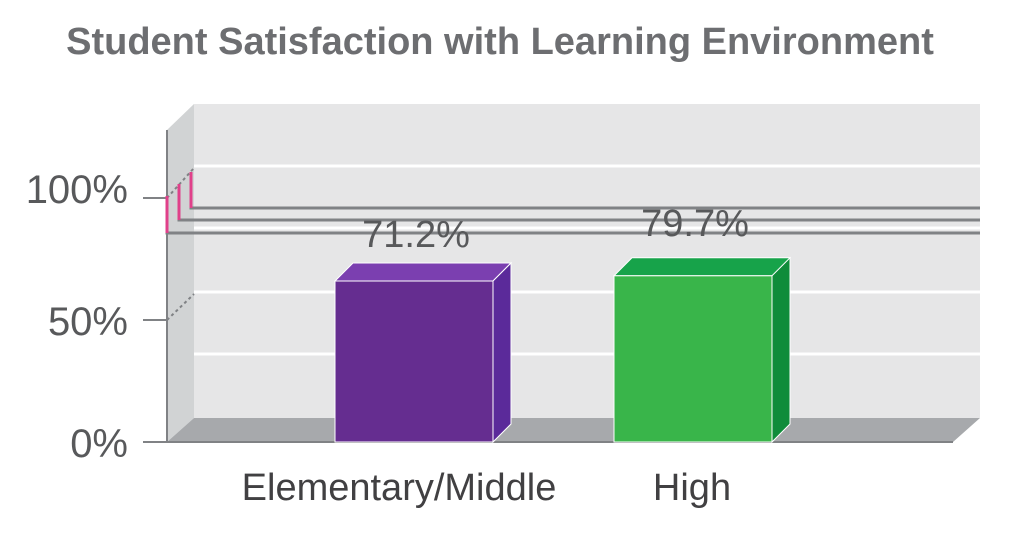  I want to click on data-label: 71.2%, so click(416, 235).